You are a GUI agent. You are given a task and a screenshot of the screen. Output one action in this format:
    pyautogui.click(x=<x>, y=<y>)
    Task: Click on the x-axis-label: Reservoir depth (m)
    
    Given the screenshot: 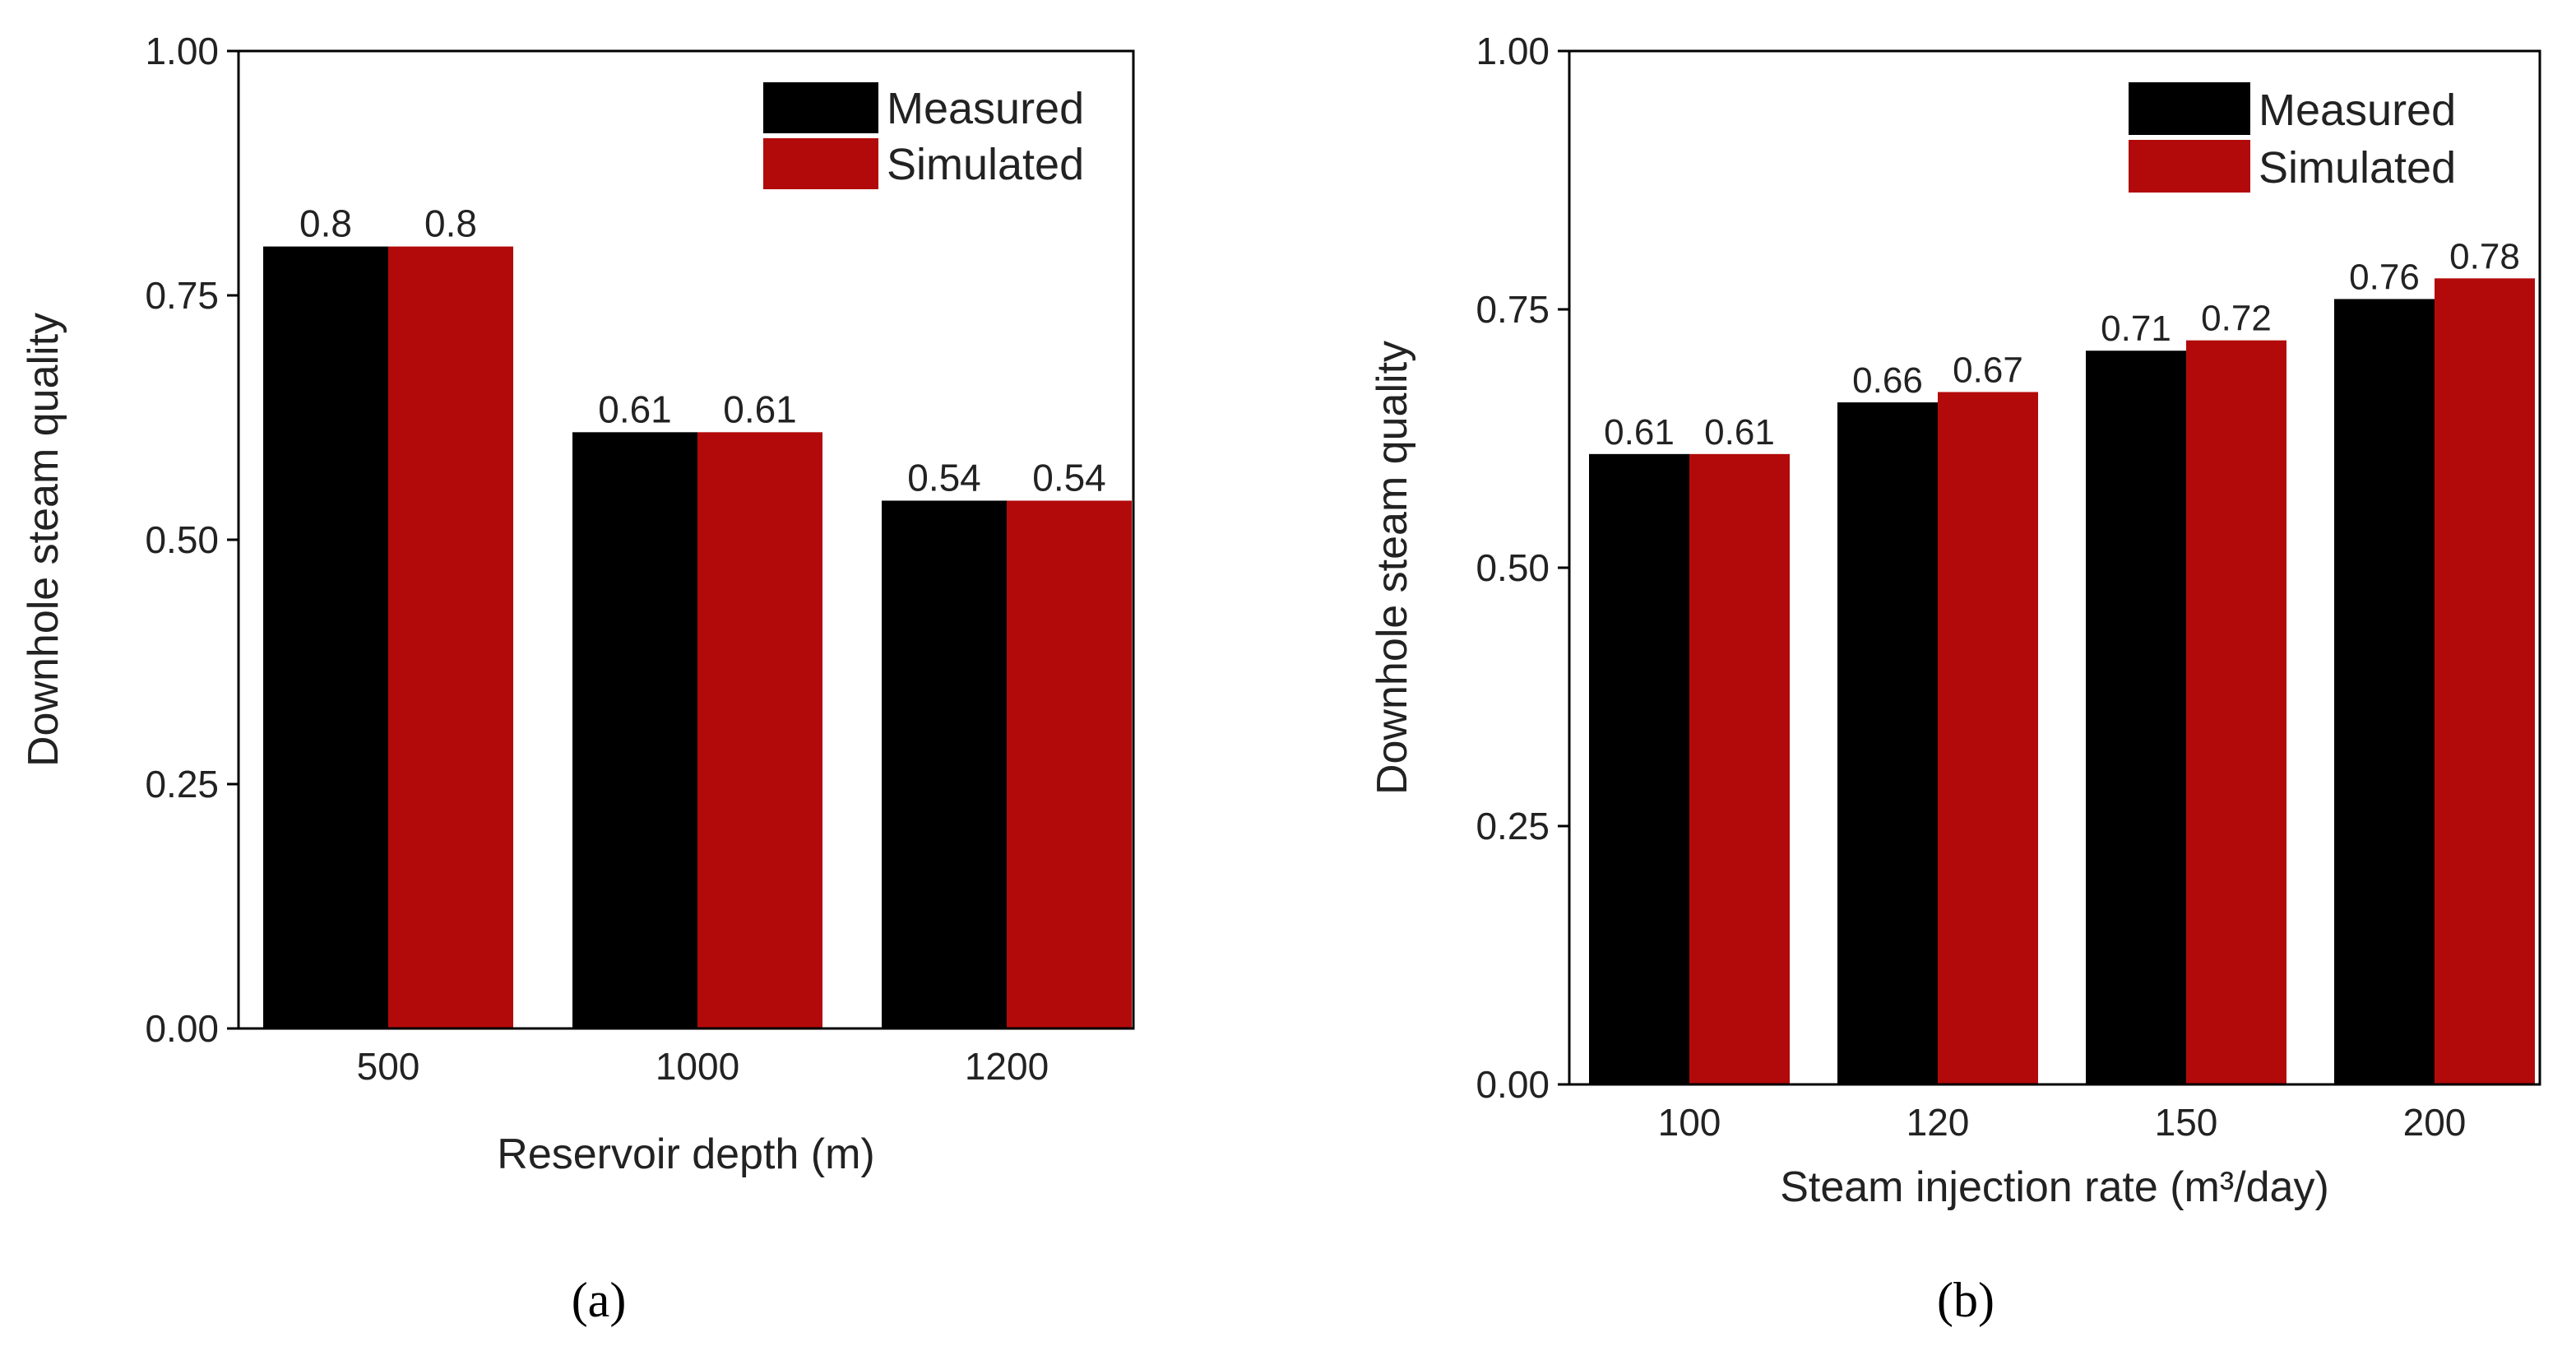 What is the action you would take?
    pyautogui.click(x=686, y=1154)
    